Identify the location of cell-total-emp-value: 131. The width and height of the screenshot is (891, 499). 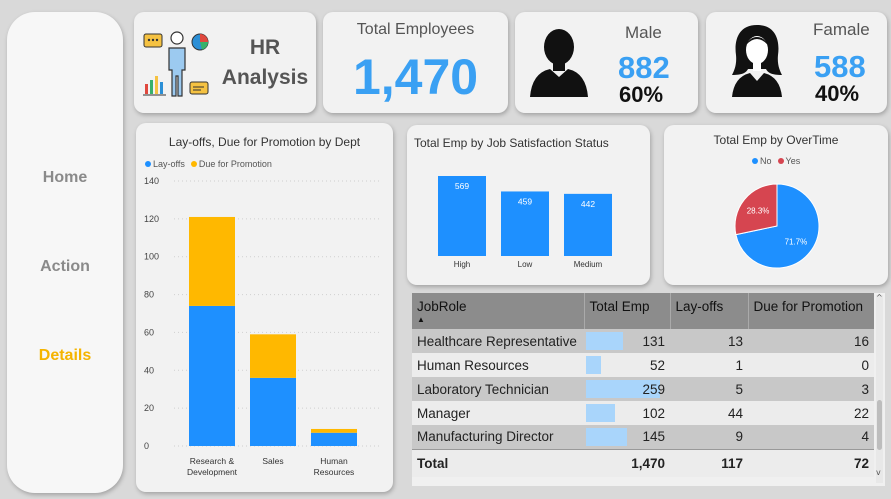
(653, 341).